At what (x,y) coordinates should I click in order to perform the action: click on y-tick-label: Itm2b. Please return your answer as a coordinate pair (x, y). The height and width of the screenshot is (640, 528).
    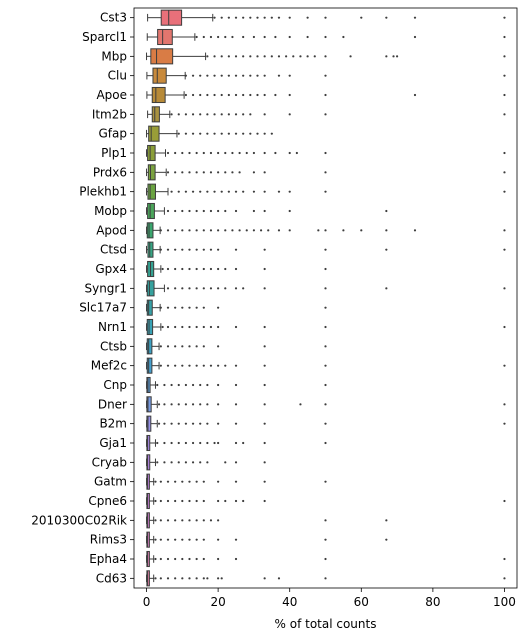
    Looking at the image, I should click on (109, 114).